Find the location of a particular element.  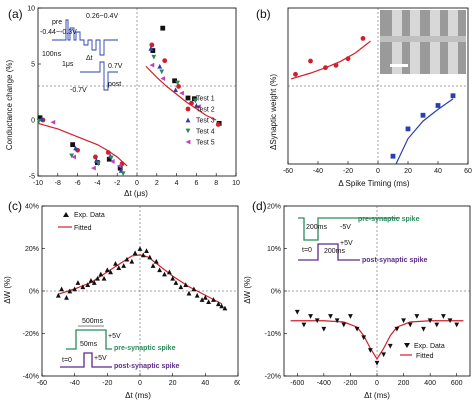

panel-b-points is located at coordinates (374, 97).